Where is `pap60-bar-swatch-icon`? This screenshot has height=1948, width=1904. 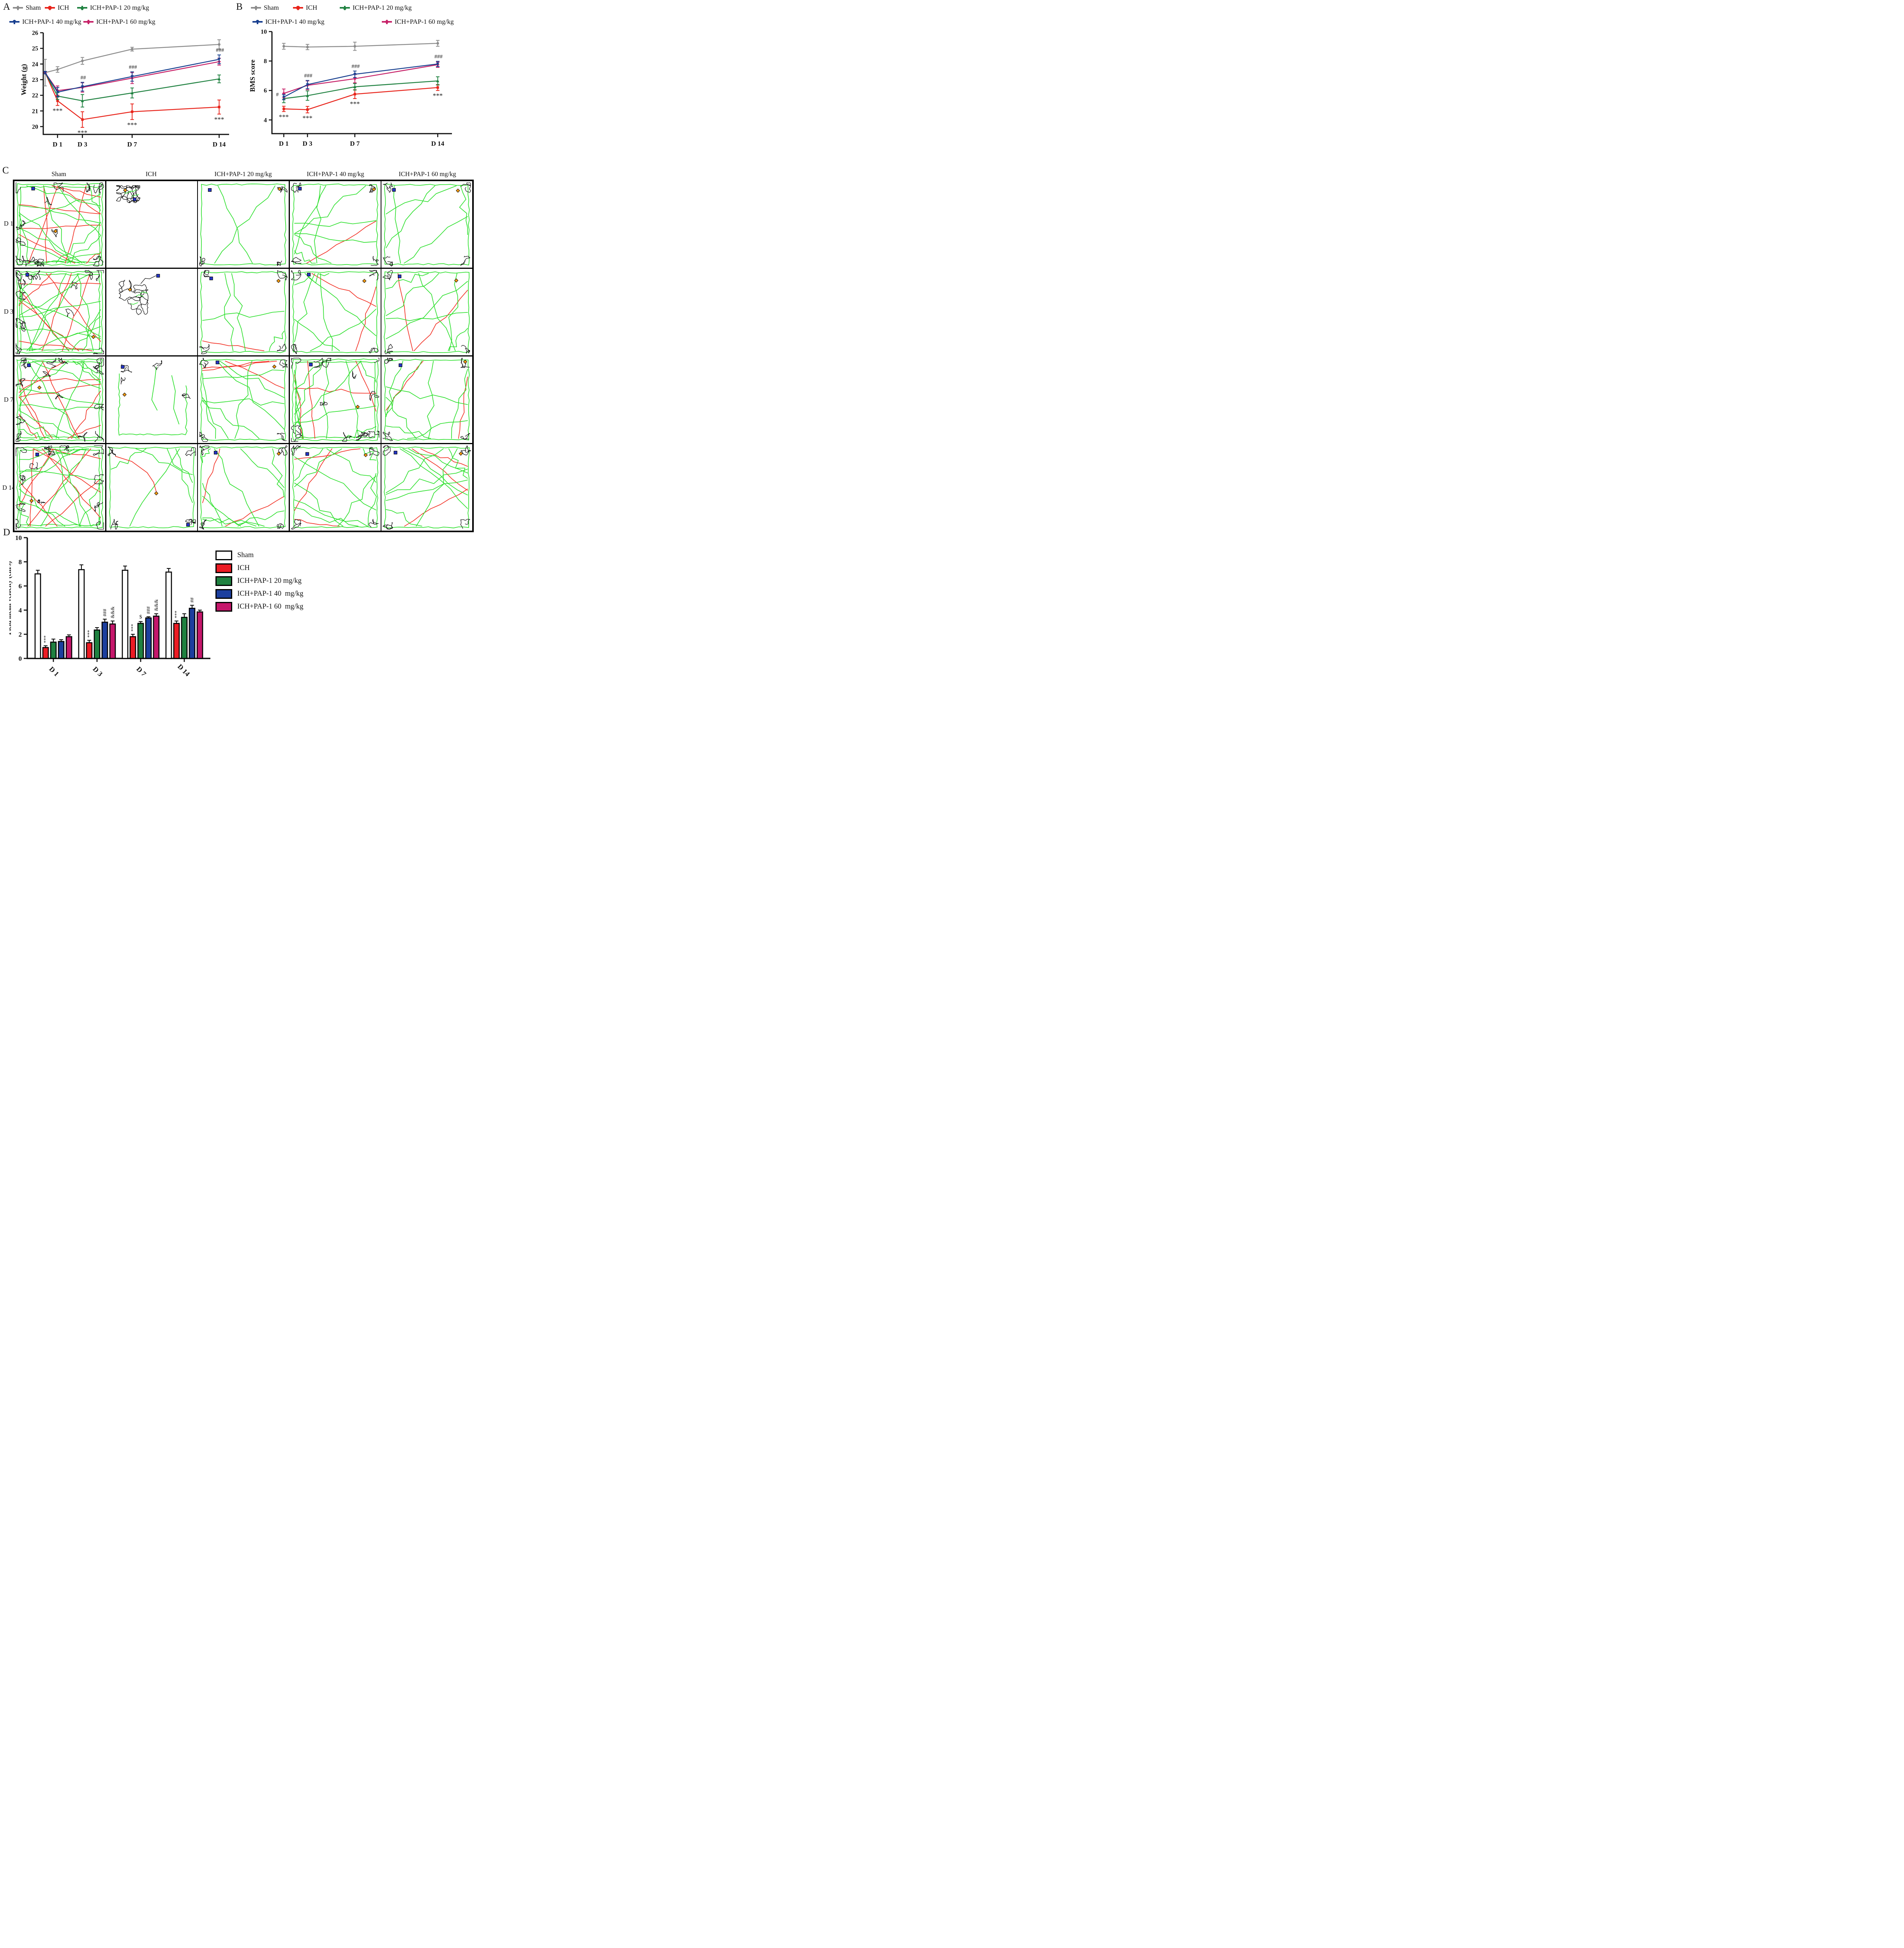 pap60-bar-swatch-icon is located at coordinates (223, 607).